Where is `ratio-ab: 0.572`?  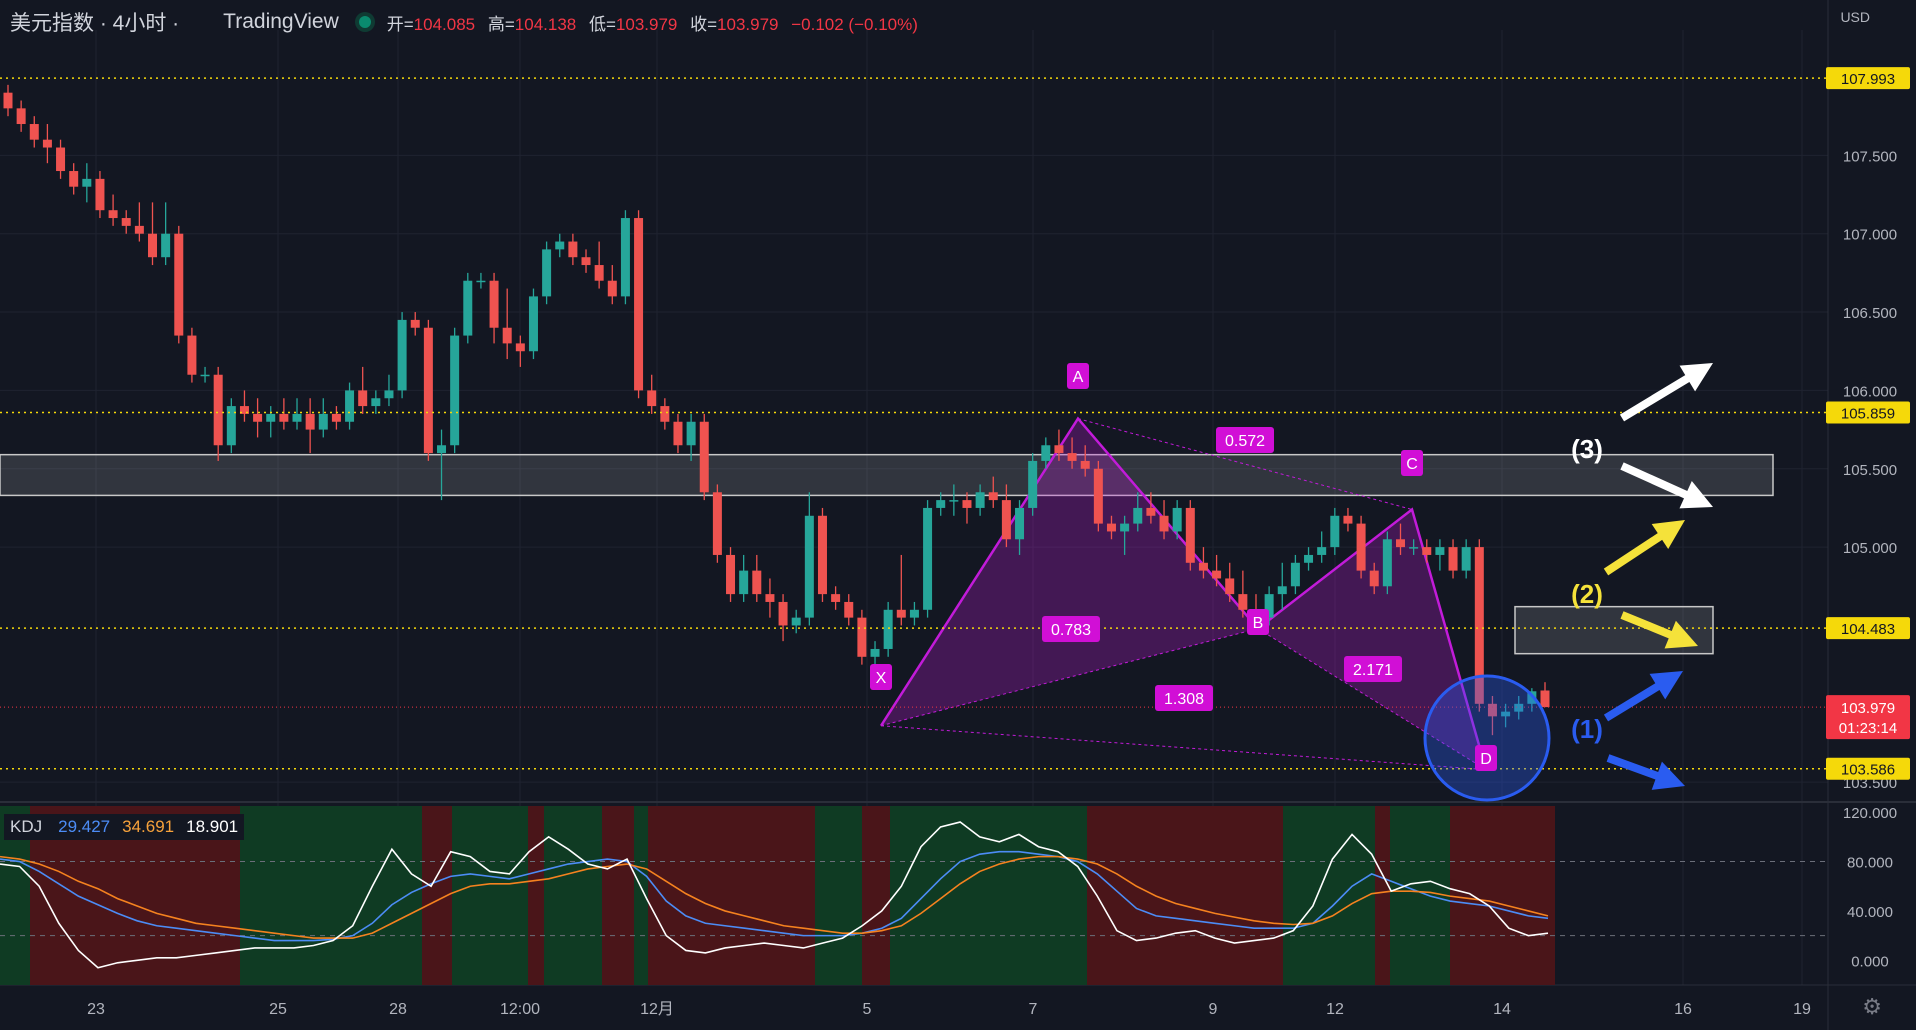
ratio-ab: 0.572 is located at coordinates (1245, 441).